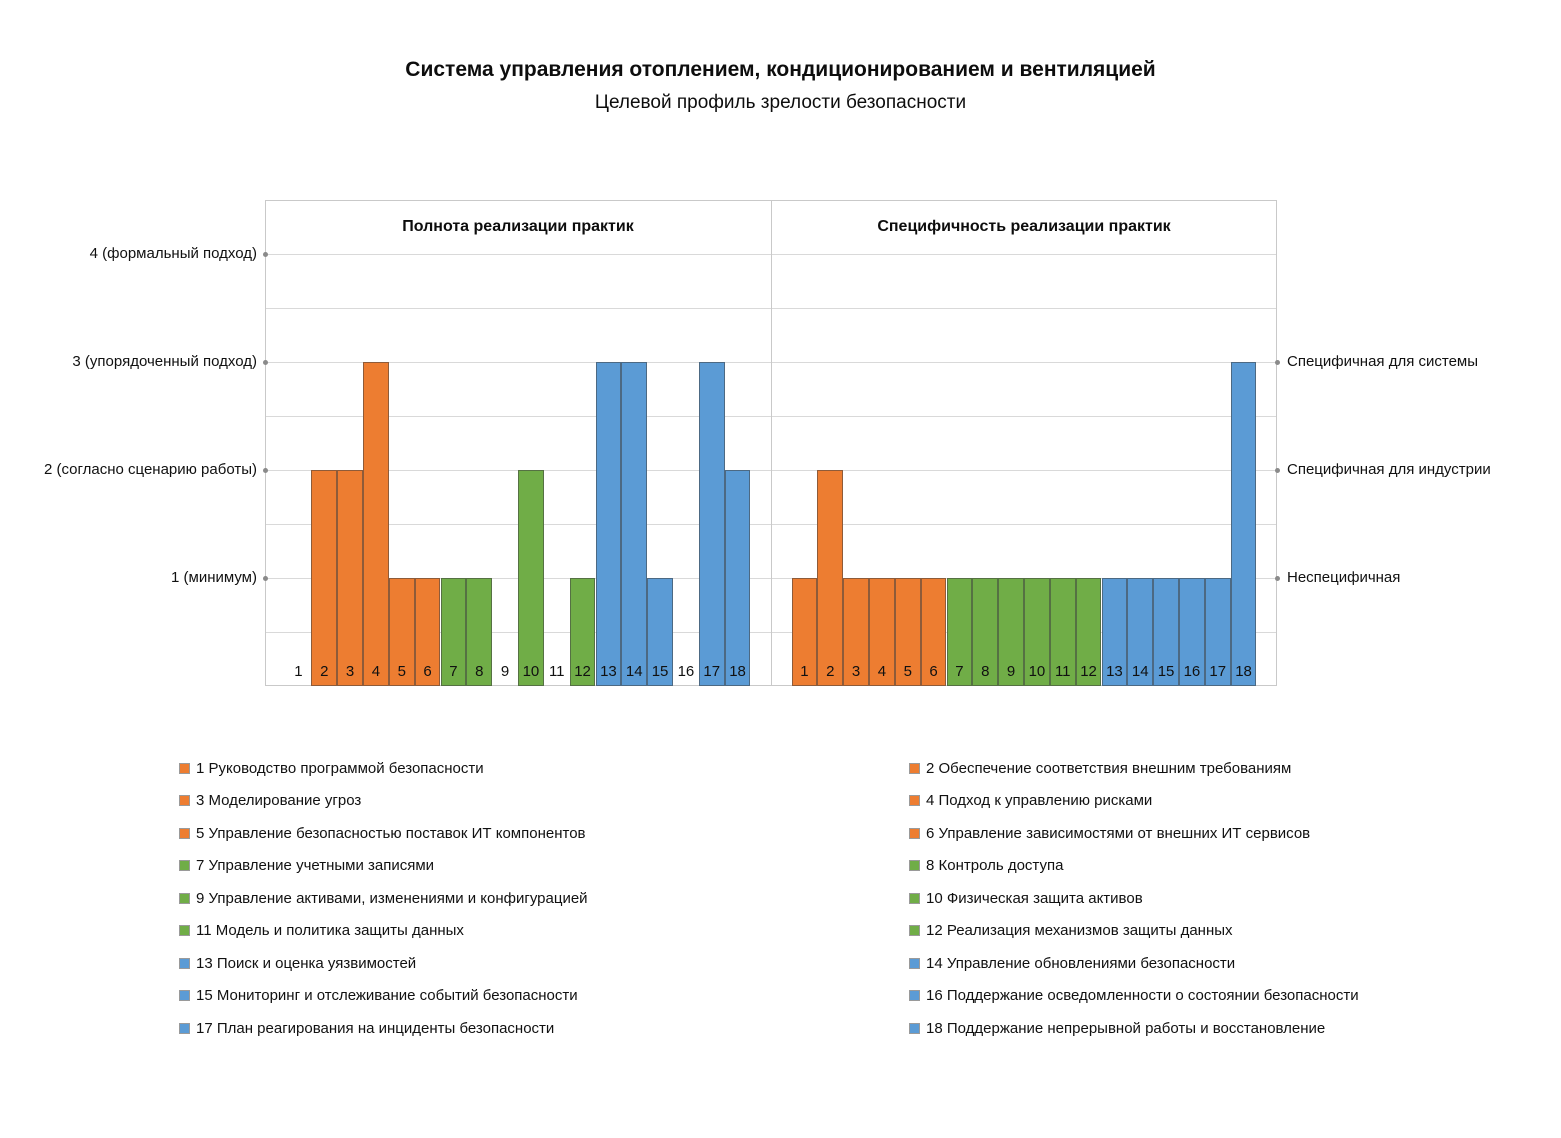  Describe the element at coordinates (1039, 800) in the screenshot. I see `legend-label: 4 Подход к управлению рисками` at that location.